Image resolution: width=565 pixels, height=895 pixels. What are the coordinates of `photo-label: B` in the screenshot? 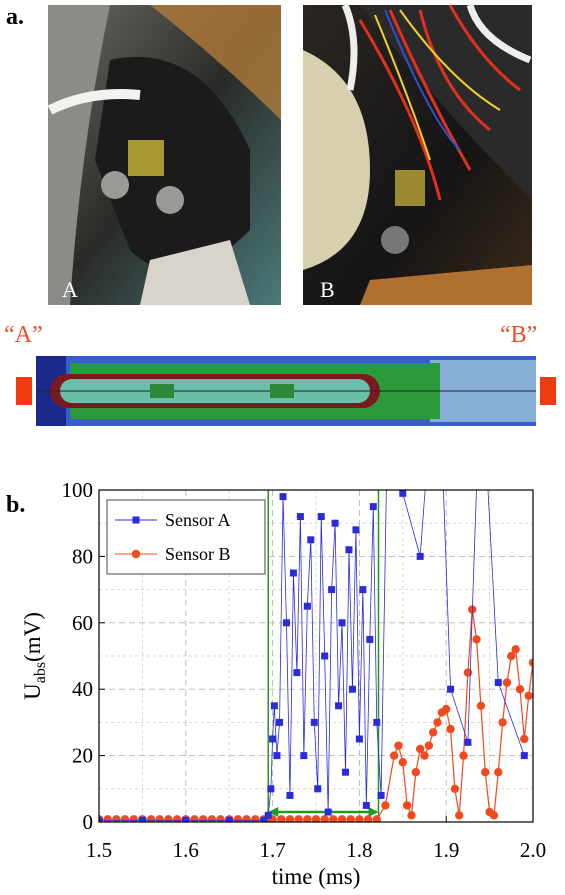 It's located at (327, 289).